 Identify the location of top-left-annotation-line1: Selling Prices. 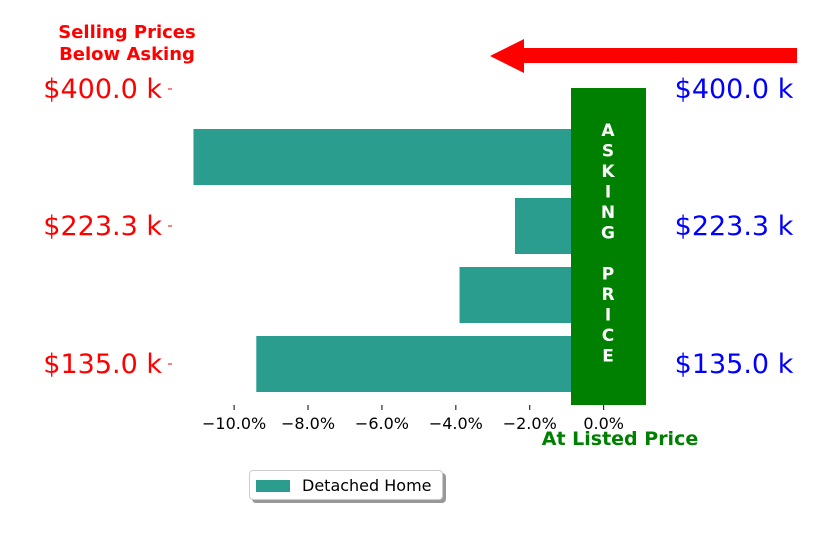
(126, 32).